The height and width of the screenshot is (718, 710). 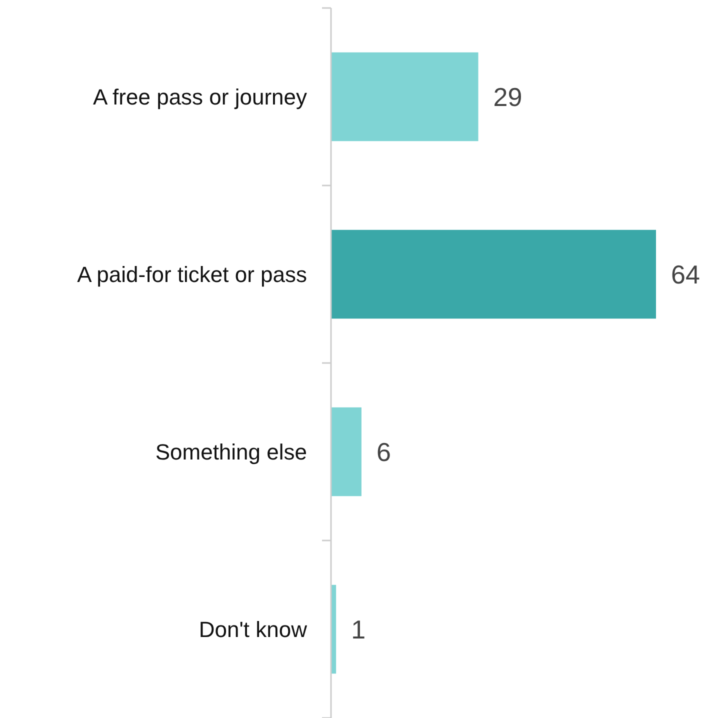 What do you see at coordinates (231, 451) in the screenshot?
I see `y-tick-label: Something else` at bounding box center [231, 451].